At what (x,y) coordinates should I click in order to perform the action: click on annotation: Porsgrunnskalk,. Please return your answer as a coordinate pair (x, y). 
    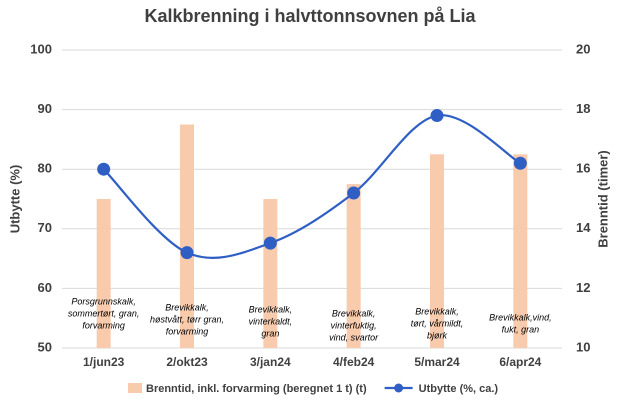
    Looking at the image, I should click on (103, 301).